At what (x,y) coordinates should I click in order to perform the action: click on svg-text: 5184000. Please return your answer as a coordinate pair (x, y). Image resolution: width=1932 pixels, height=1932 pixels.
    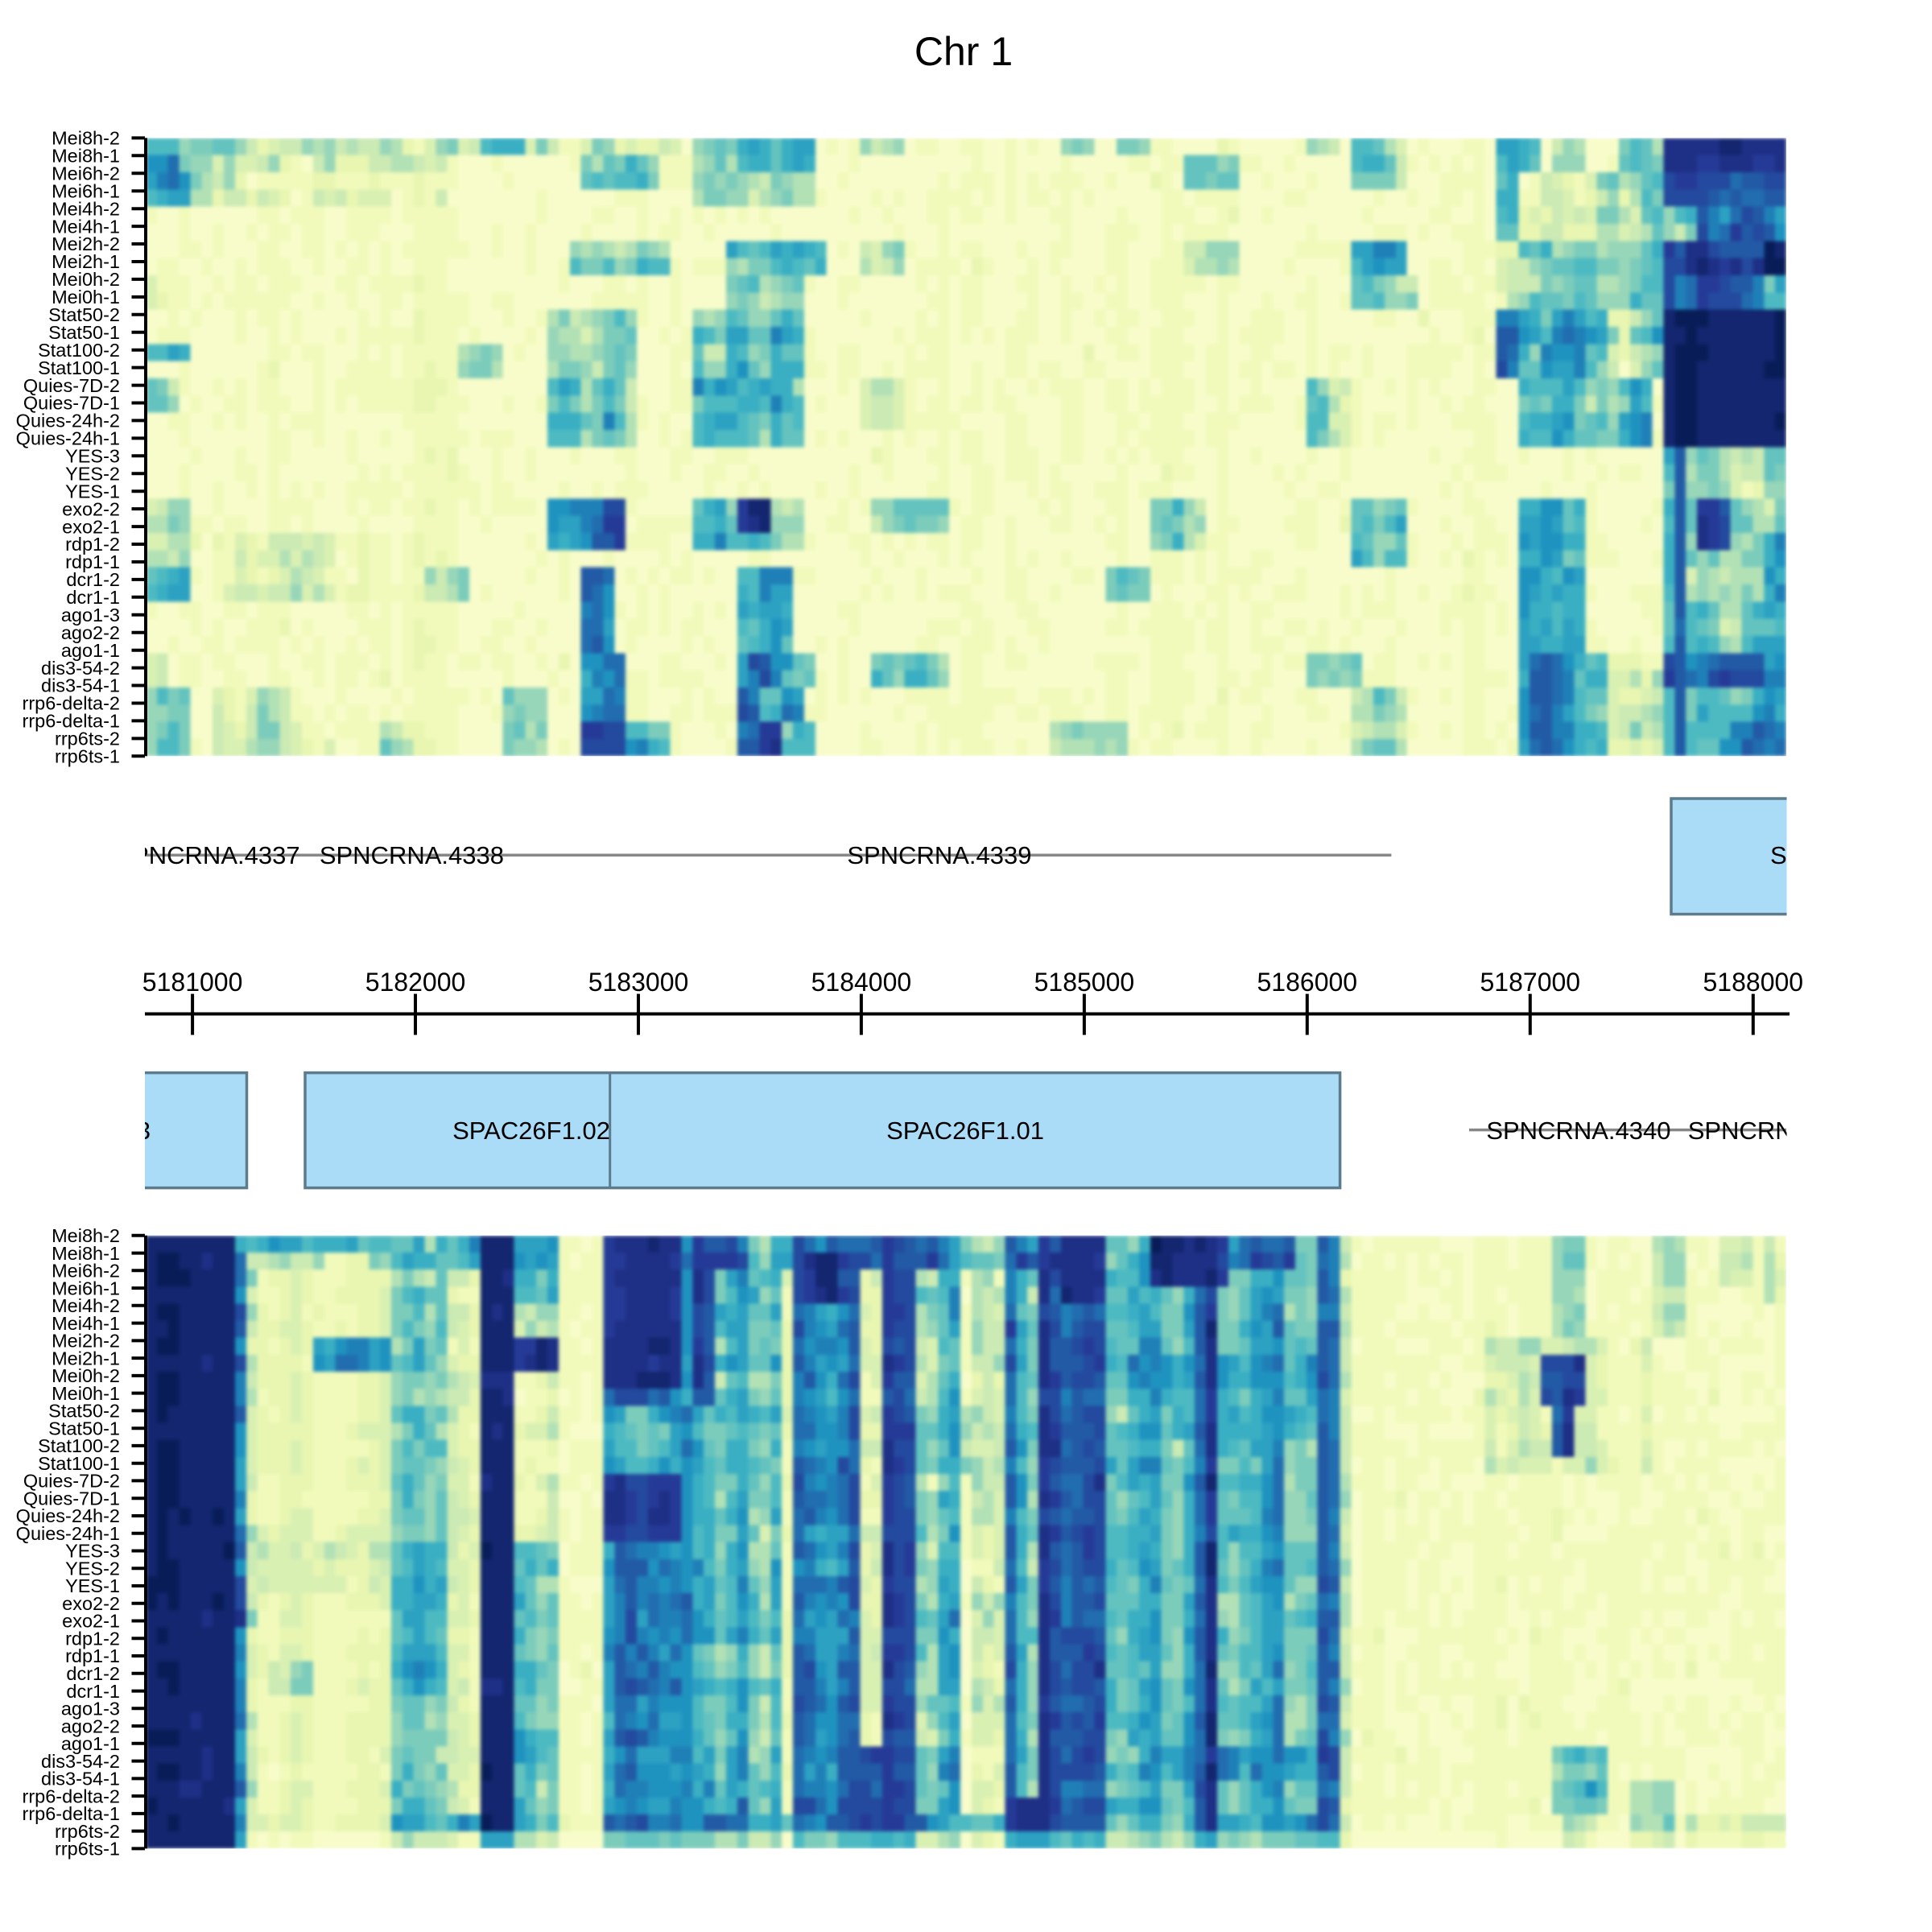
    Looking at the image, I should click on (861, 982).